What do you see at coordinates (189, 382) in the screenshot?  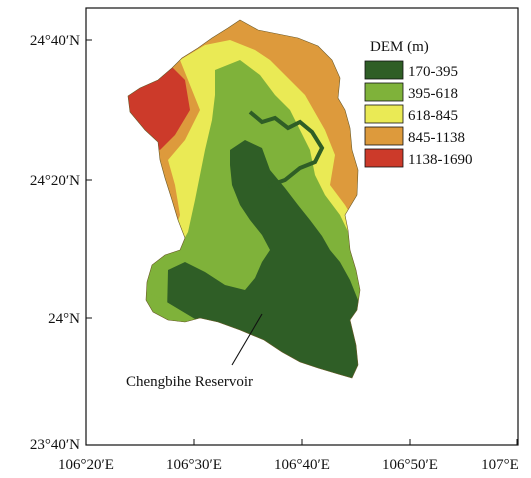 I see `annotation-label: Chengbihe Reservoir` at bounding box center [189, 382].